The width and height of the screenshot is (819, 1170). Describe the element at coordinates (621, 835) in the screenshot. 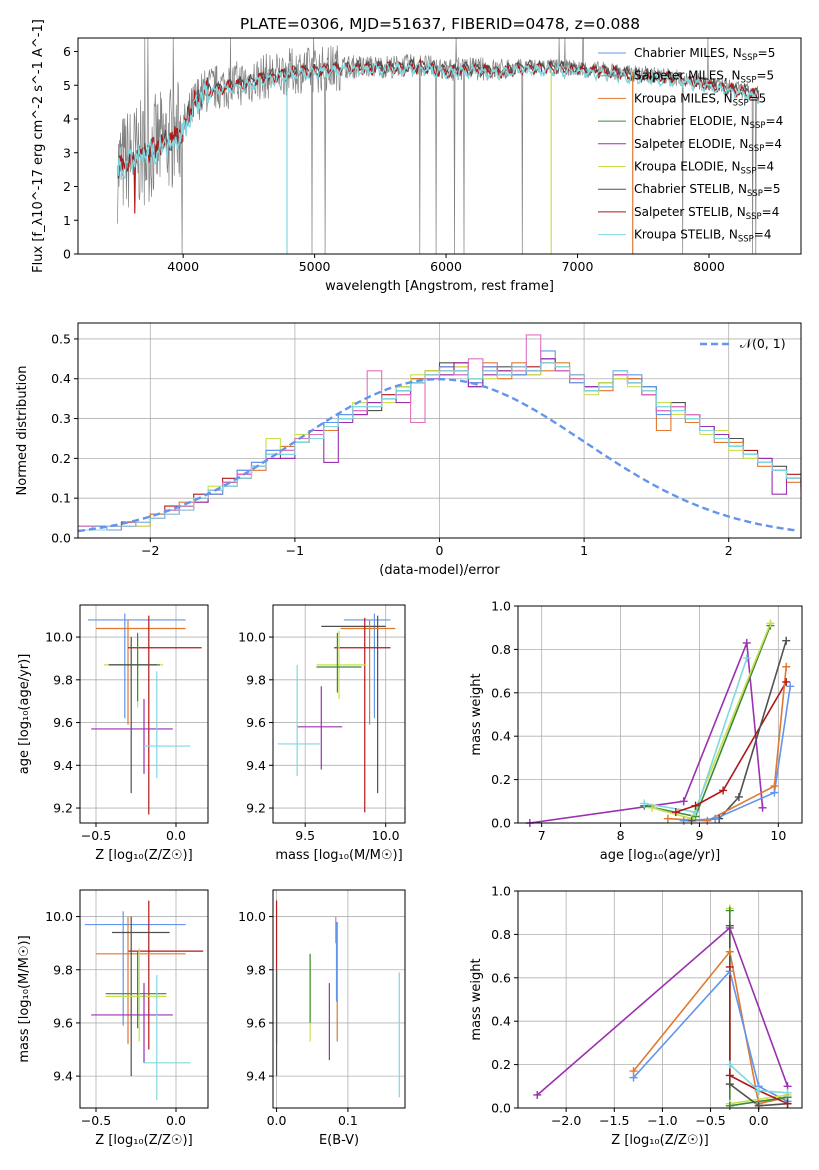

I see `x-tick-label: 8` at that location.